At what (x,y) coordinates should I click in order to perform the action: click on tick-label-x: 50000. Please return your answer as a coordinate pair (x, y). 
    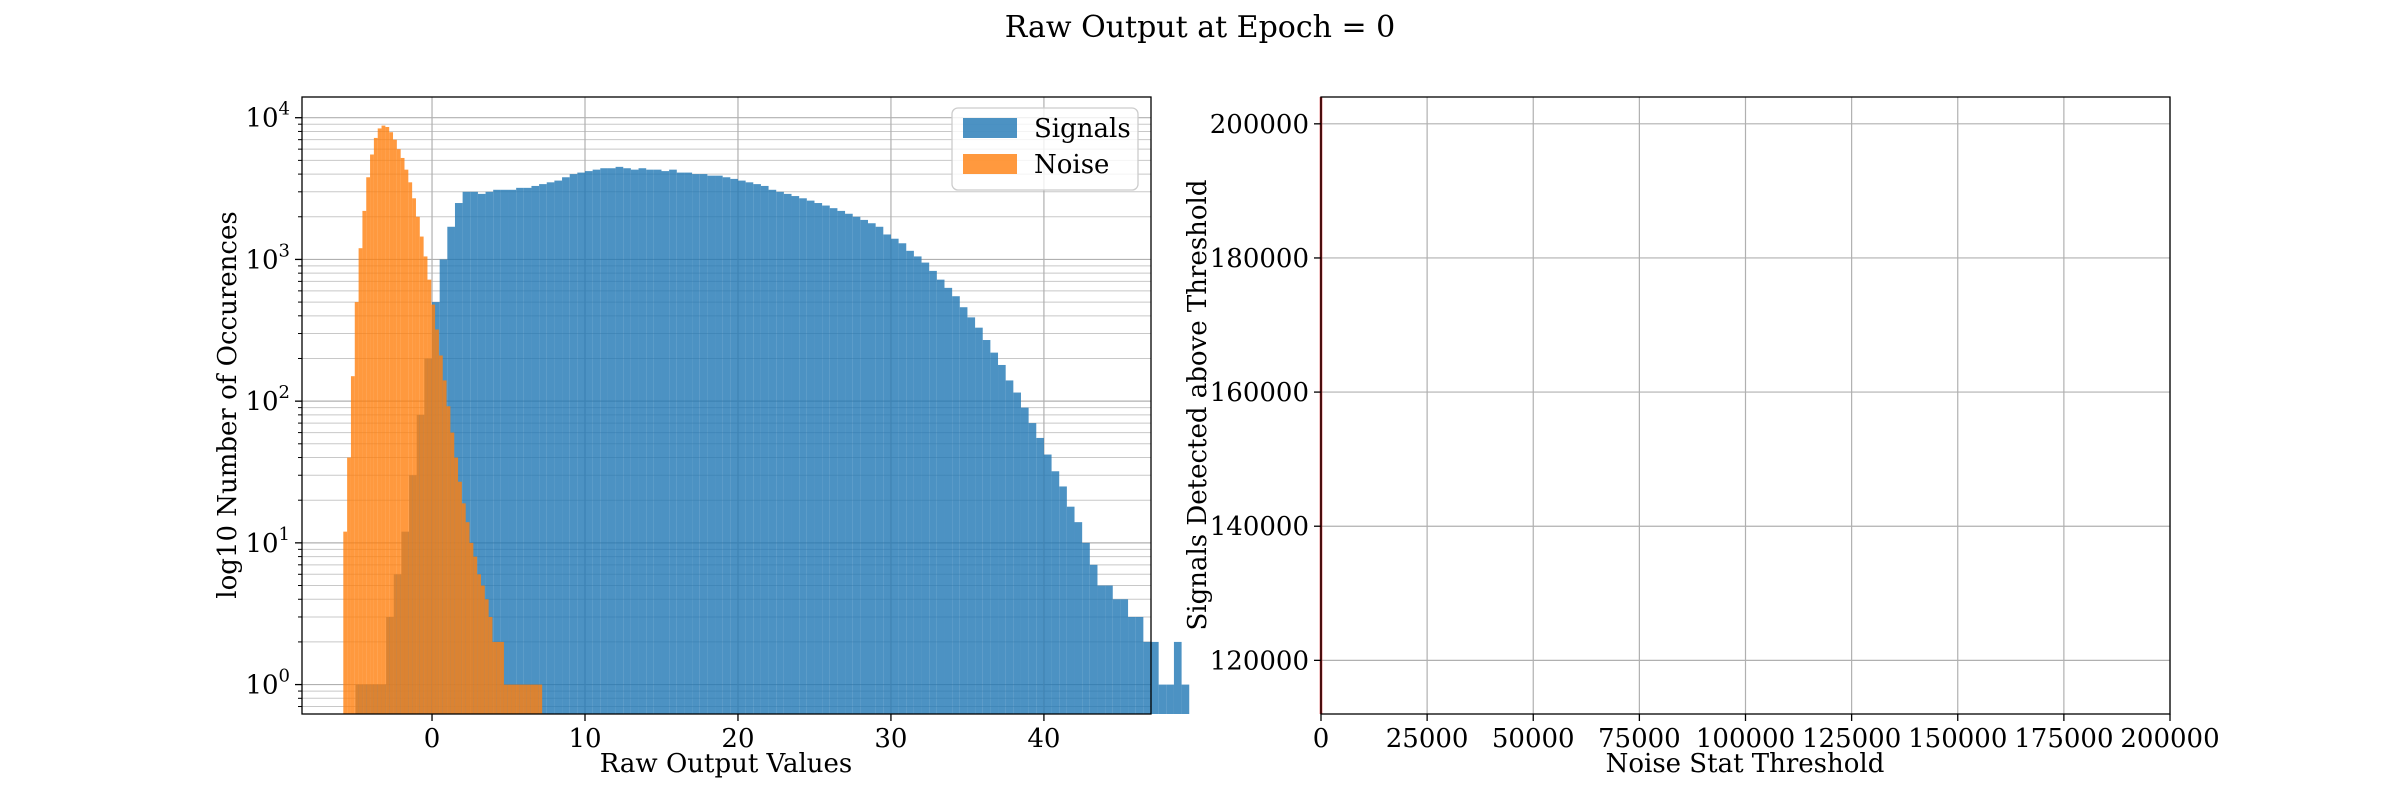
    Looking at the image, I should click on (1533, 739).